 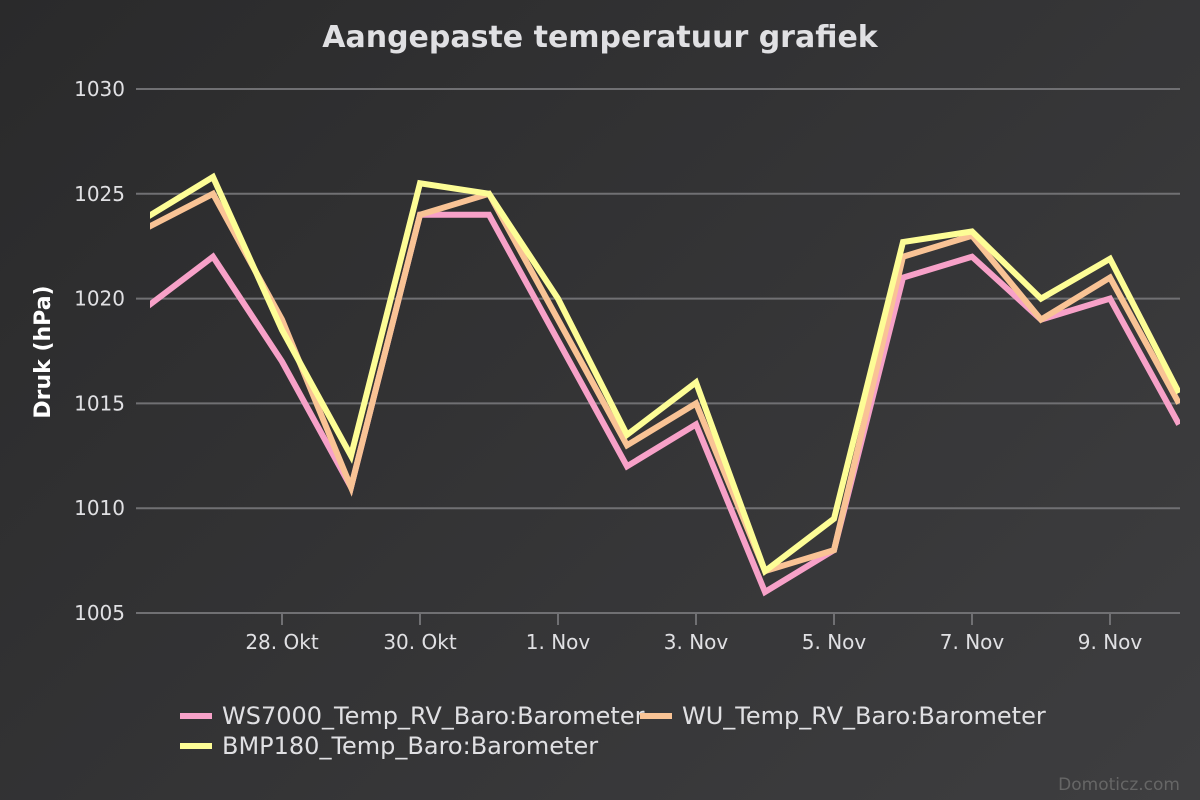 What do you see at coordinates (1110, 642) in the screenshot?
I see `x-tick-label: 9. Nov` at bounding box center [1110, 642].